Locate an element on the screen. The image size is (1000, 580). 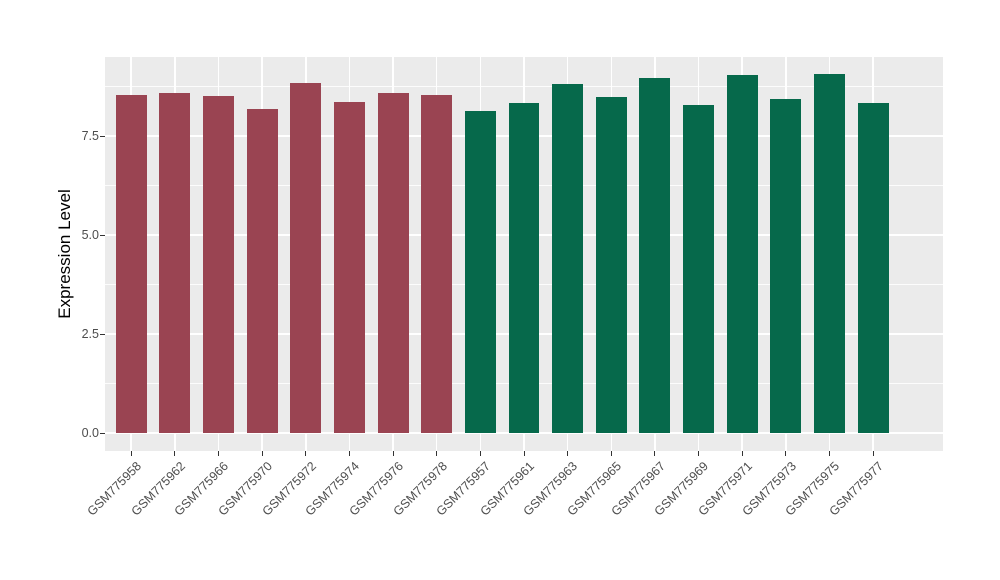
bar-GSM775962 is located at coordinates (175, 263).